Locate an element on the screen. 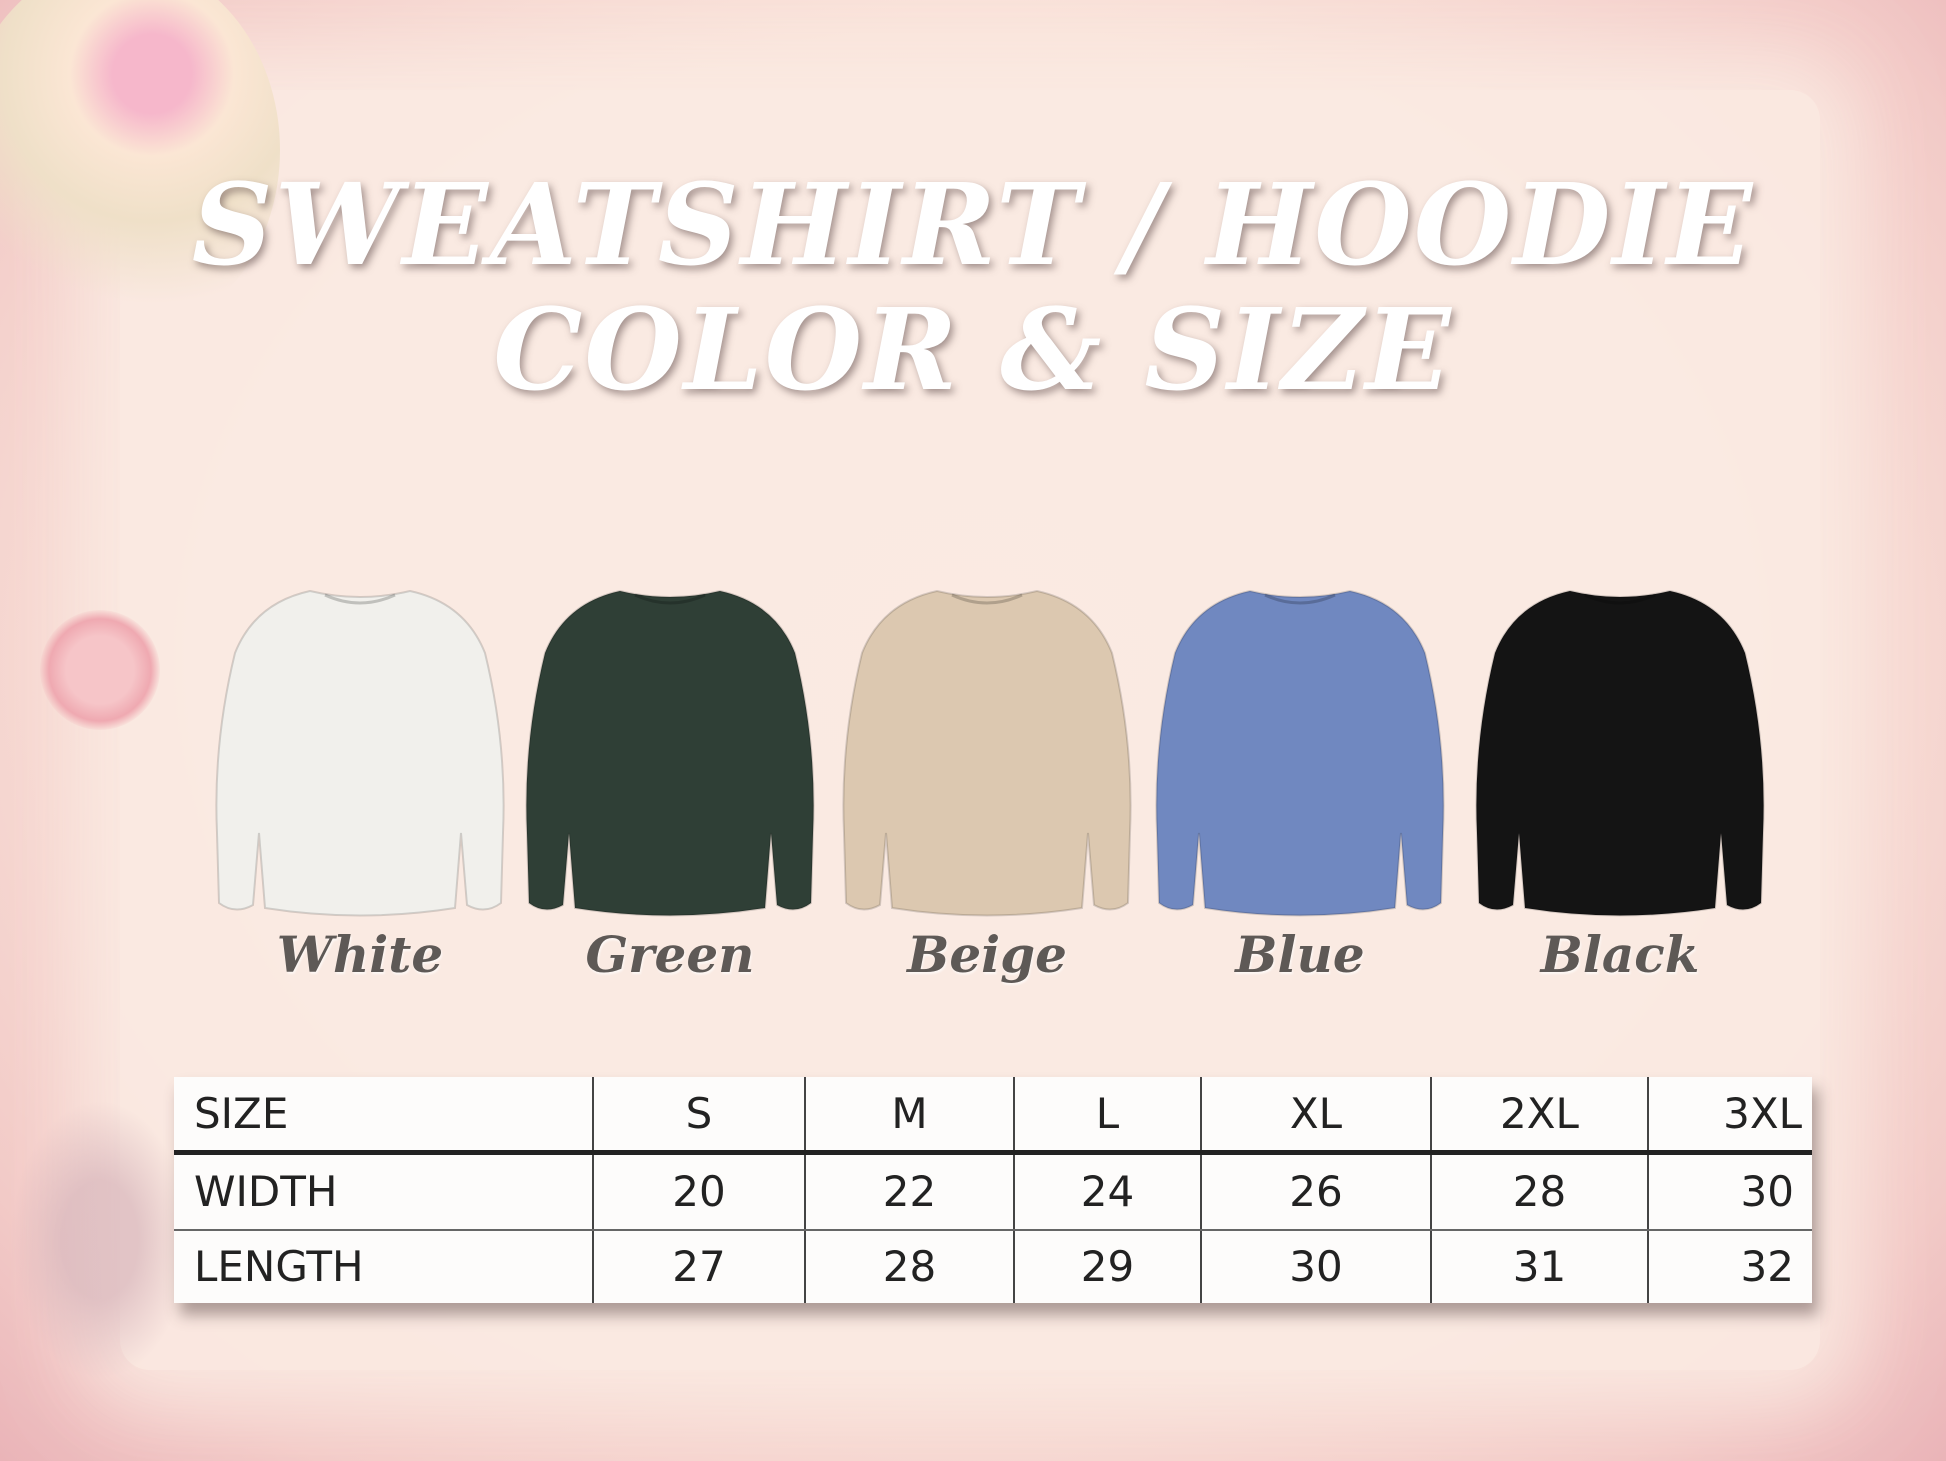  color-label-blue: Blue is located at coordinates (1300, 954).